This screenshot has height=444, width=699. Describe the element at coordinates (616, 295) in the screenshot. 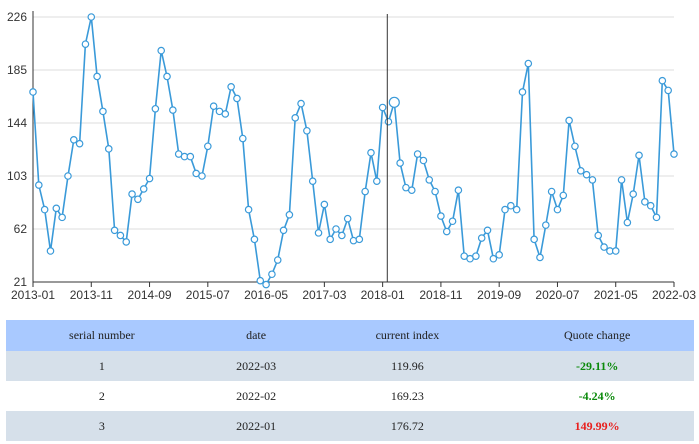

I see `x-tick-label: 2021-05` at that location.